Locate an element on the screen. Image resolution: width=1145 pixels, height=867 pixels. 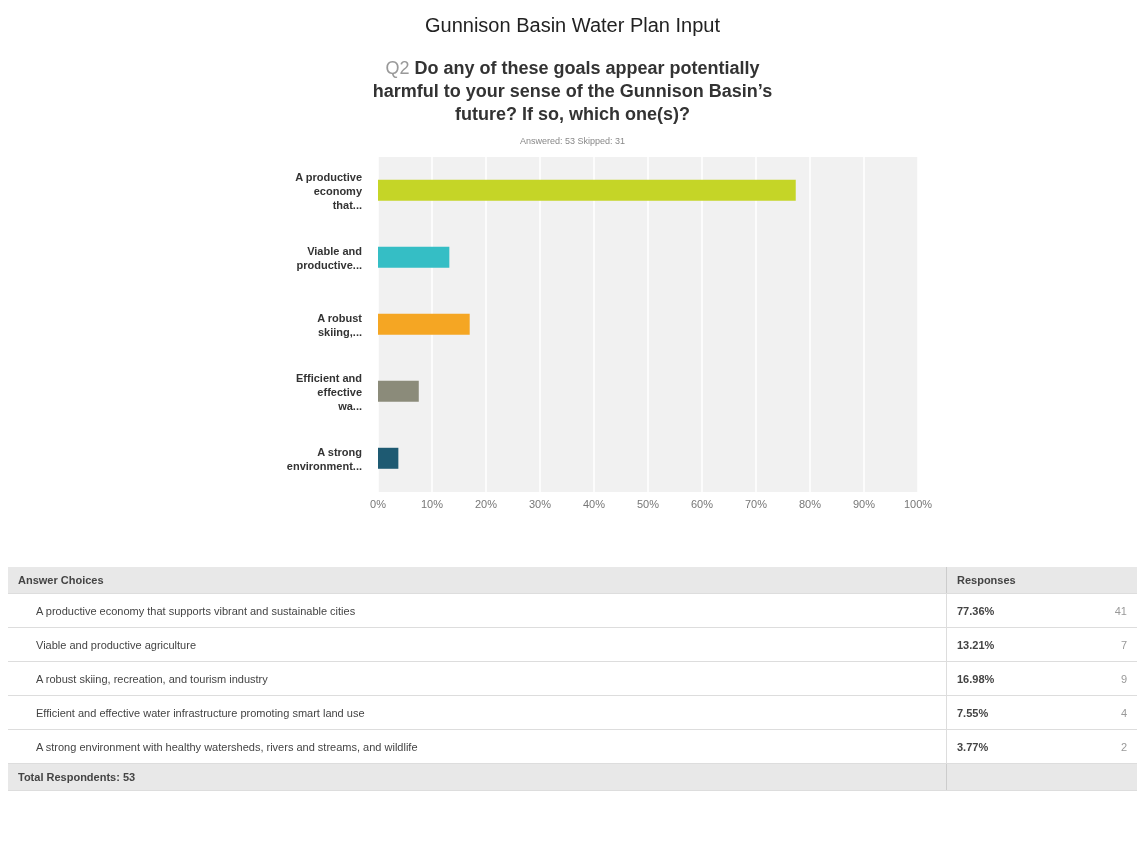
text: 3.77% is located at coordinates (1011, 746).